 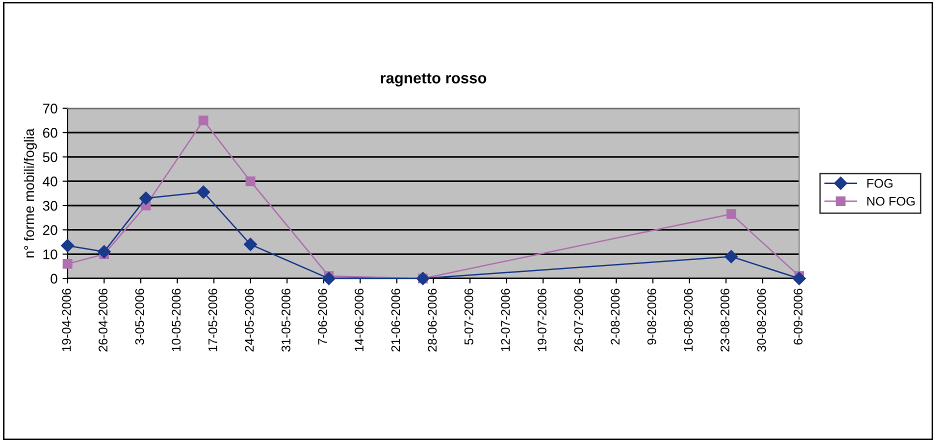 What do you see at coordinates (761, 320) in the screenshot?
I see `x-tick-label: 30-08-2006` at bounding box center [761, 320].